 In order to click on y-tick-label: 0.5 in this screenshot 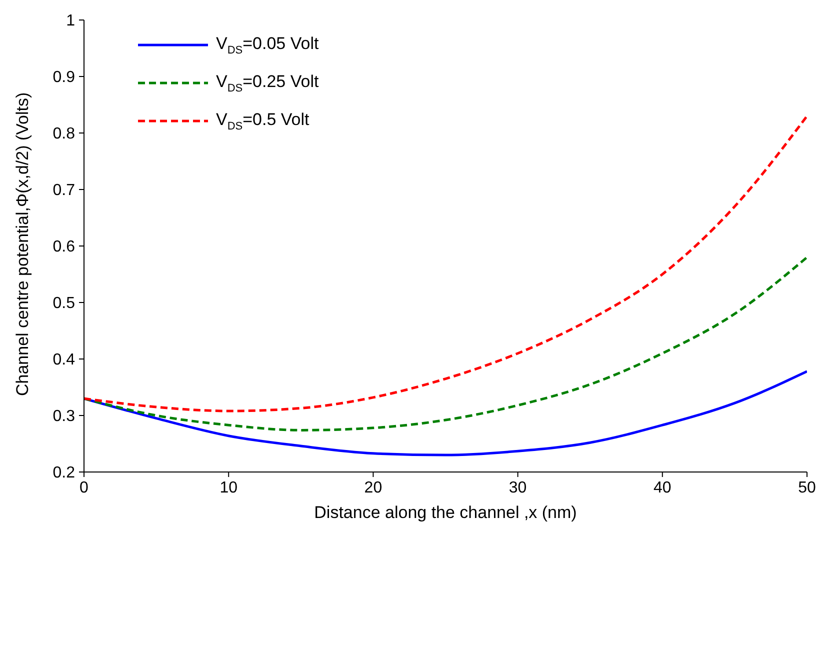, I will do `click(64, 303)`.